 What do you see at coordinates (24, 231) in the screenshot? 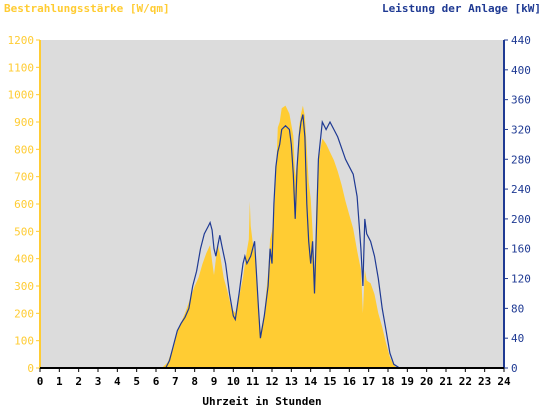
I see `left-y-tick-label: 500` at bounding box center [24, 231].